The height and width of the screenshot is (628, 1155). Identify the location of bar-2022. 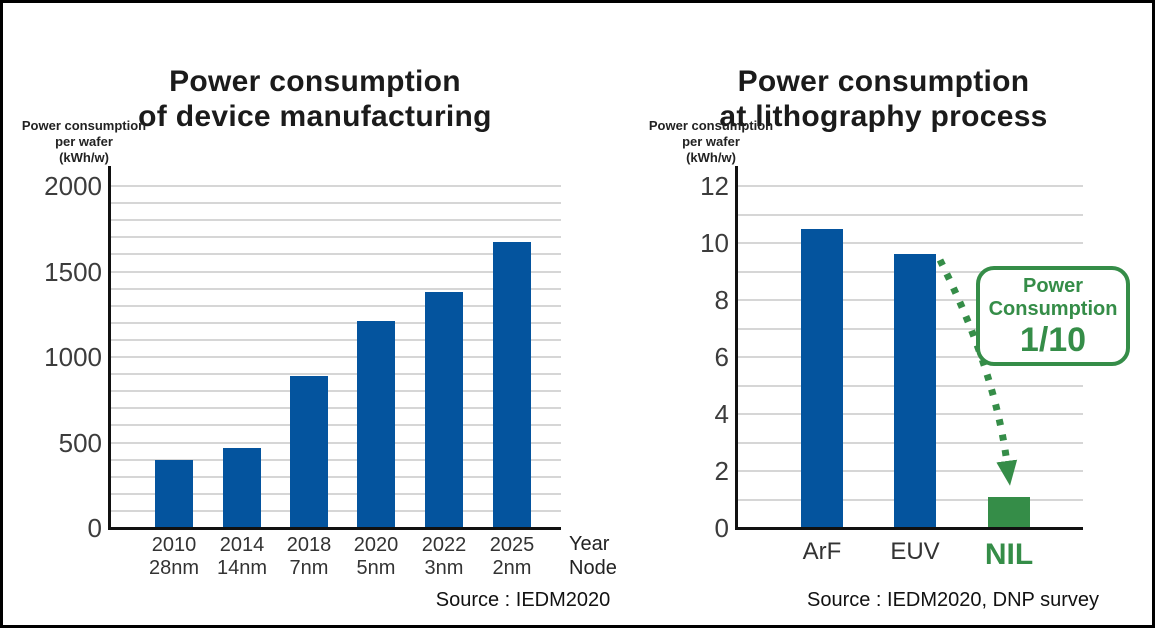
(444, 410).